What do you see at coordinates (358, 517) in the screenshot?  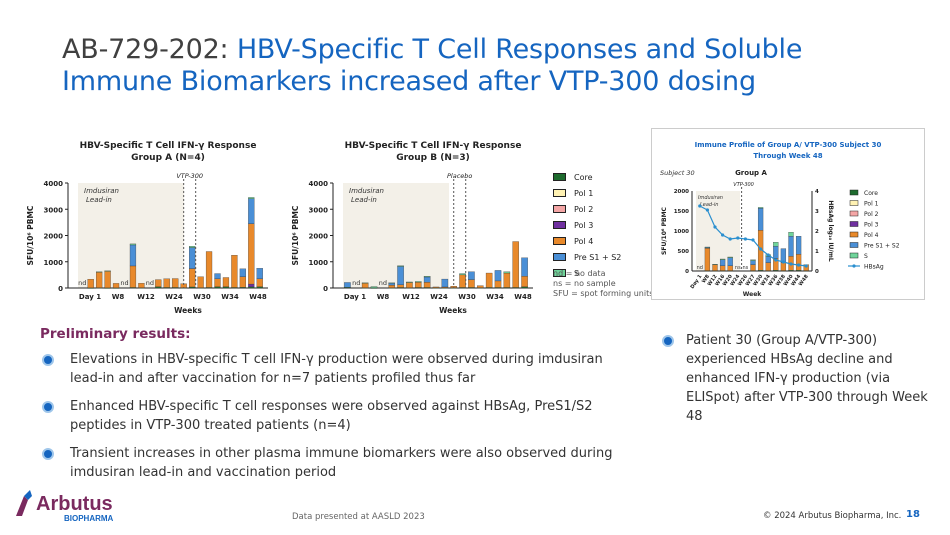 I see `footer-source: Data presented at AASLD 2023` at bounding box center [358, 517].